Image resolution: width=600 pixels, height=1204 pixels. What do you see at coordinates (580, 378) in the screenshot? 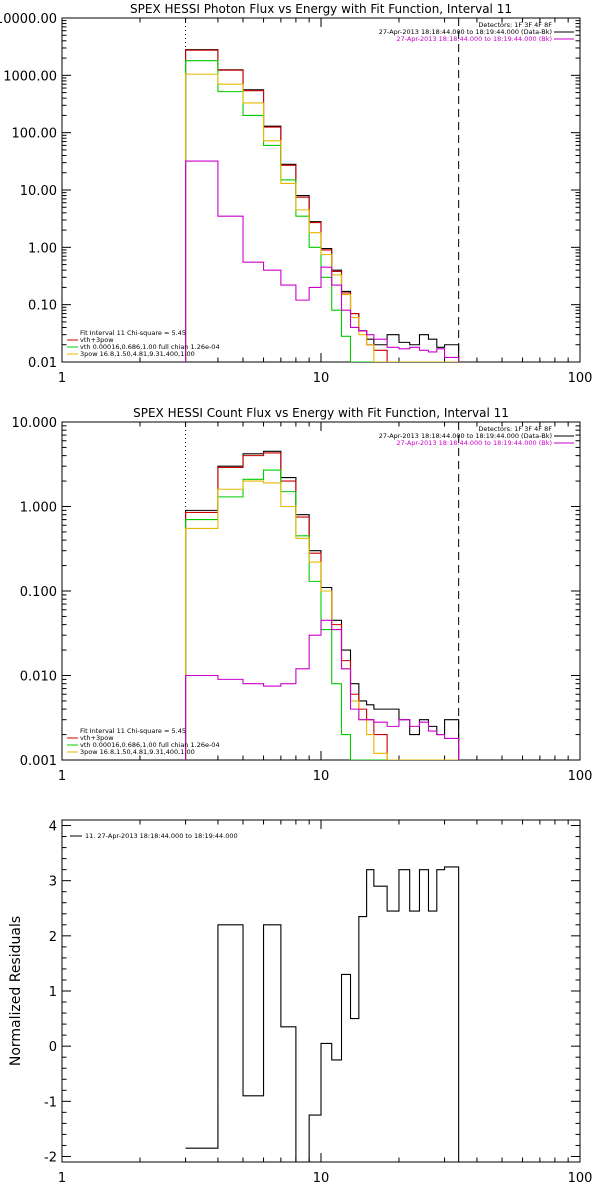
I see `panel1-x-tick-label: 100` at bounding box center [580, 378].